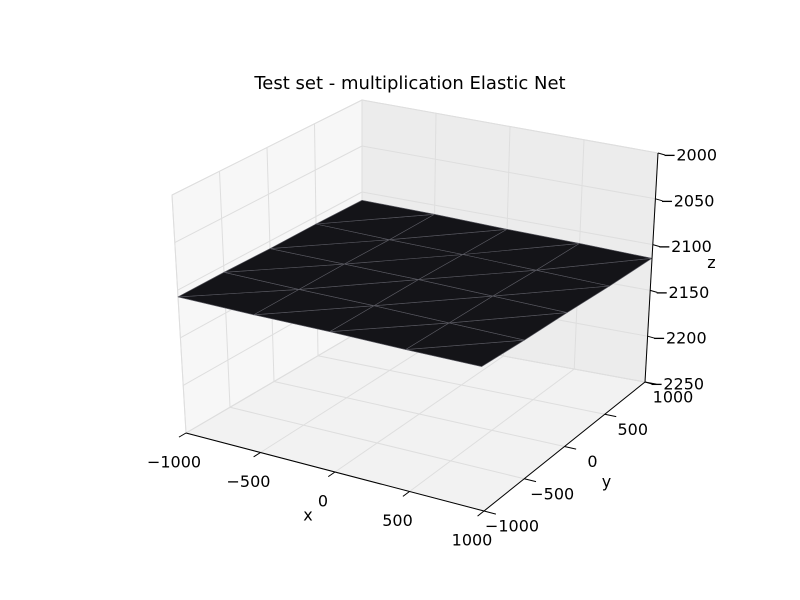  Describe the element at coordinates (606, 481) in the screenshot. I see `y-axis-label: y` at that location.